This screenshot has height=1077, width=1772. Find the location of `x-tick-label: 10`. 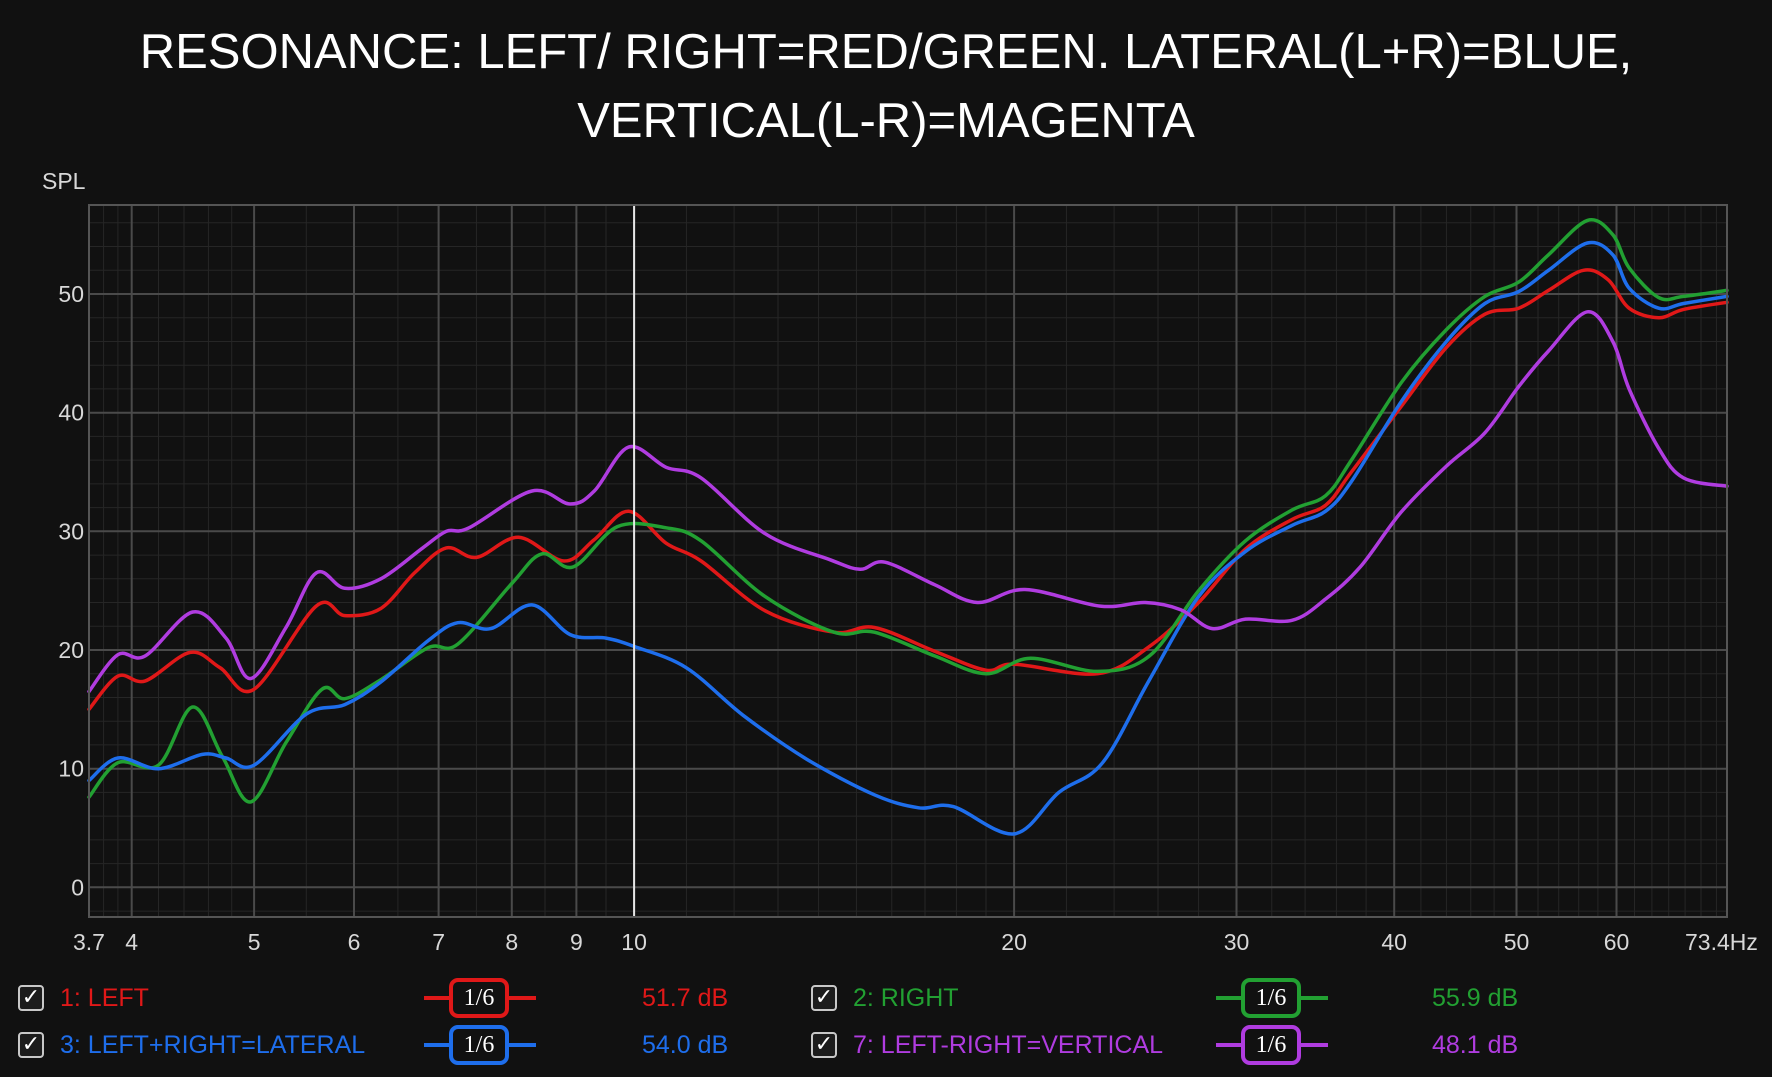

x-tick-label: 10 is located at coordinates (634, 942).